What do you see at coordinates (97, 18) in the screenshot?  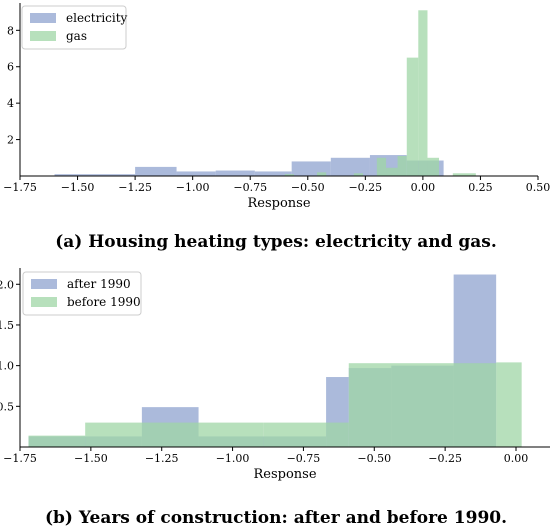 I see `legend-label: electricity` at bounding box center [97, 18].